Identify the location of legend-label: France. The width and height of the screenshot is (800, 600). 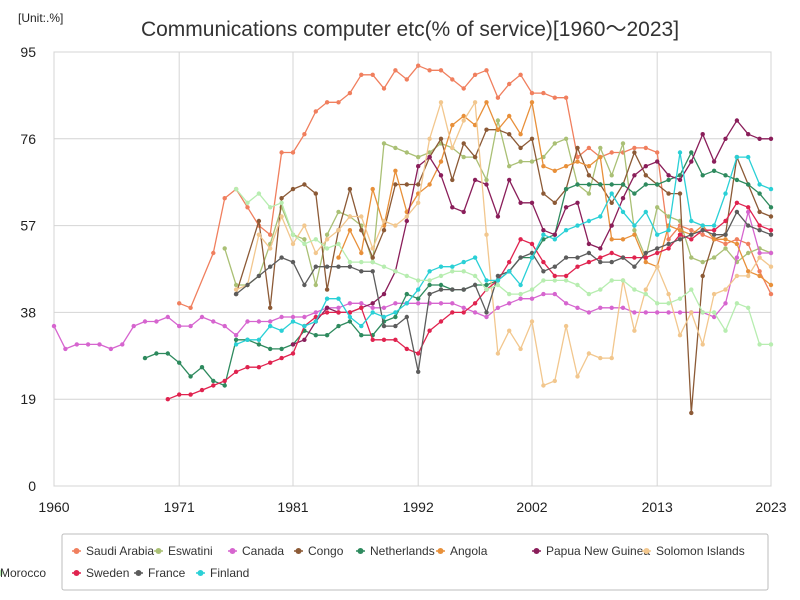
(167, 573).